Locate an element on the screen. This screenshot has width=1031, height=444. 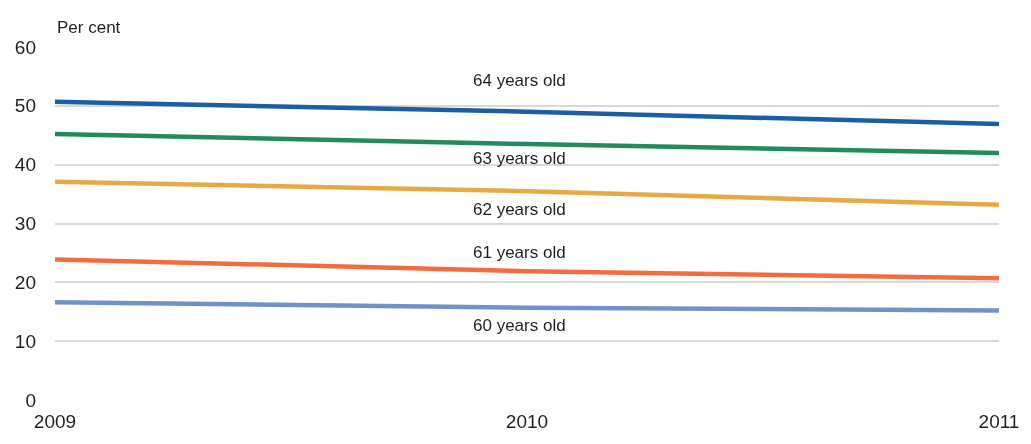
y-tick-label: 50 is located at coordinates (25, 106).